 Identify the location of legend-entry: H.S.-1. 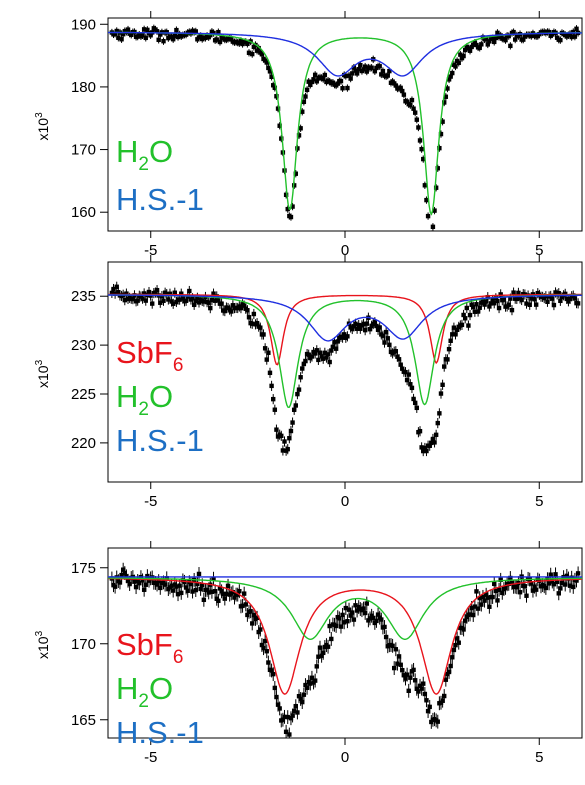
(160, 199).